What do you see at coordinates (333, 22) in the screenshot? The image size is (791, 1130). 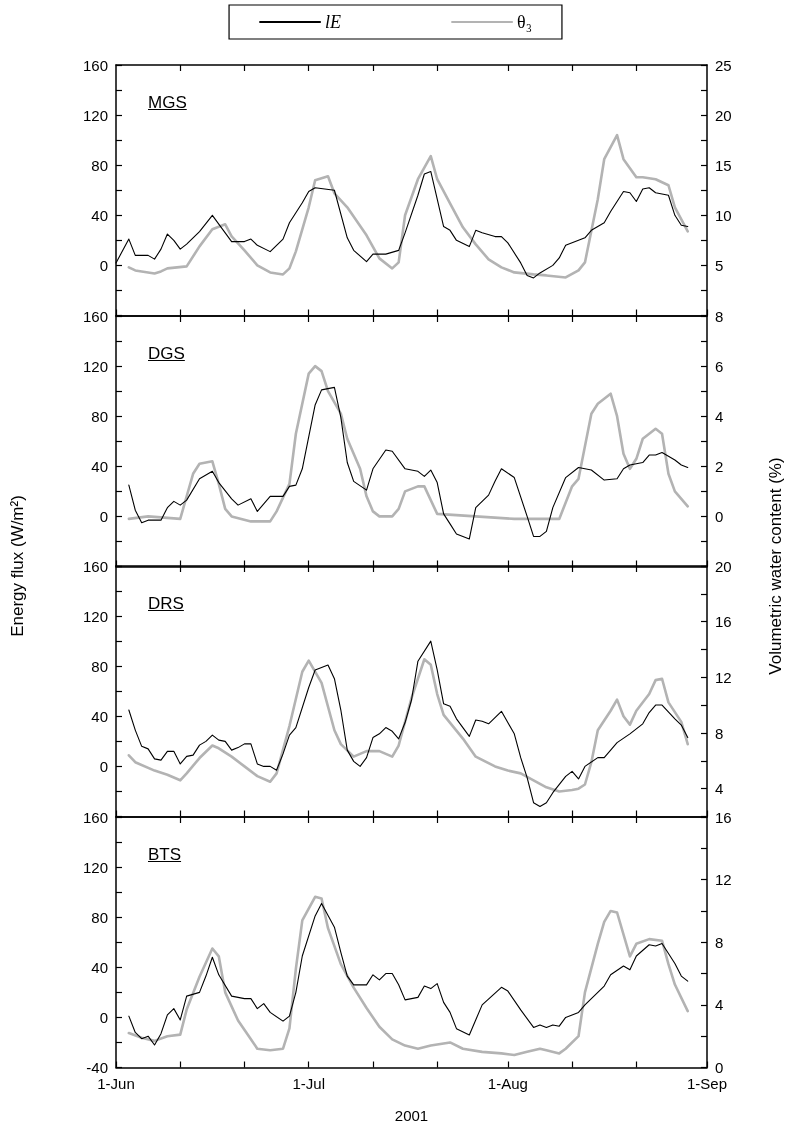 I see `legend-label: lE` at bounding box center [333, 22].